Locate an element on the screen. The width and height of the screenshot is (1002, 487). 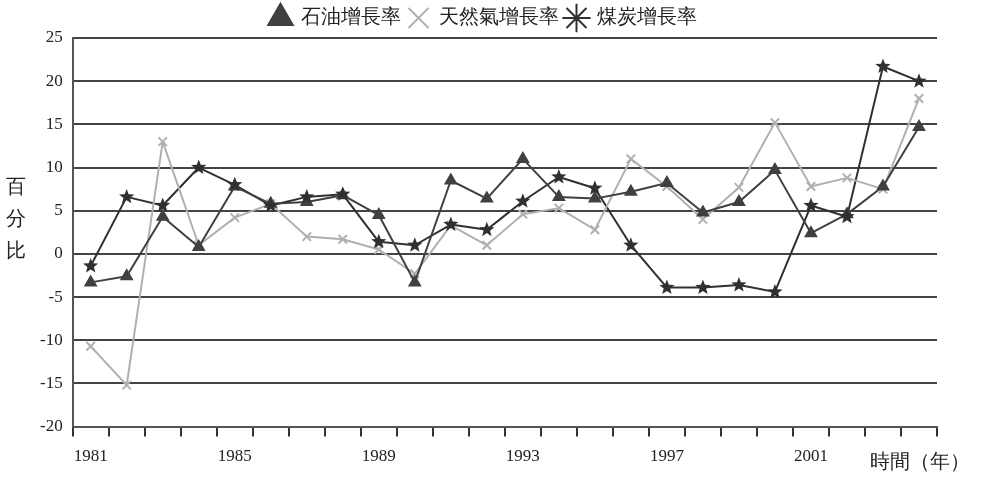
y-tick-label: -15 is located at coordinates (51, 382).